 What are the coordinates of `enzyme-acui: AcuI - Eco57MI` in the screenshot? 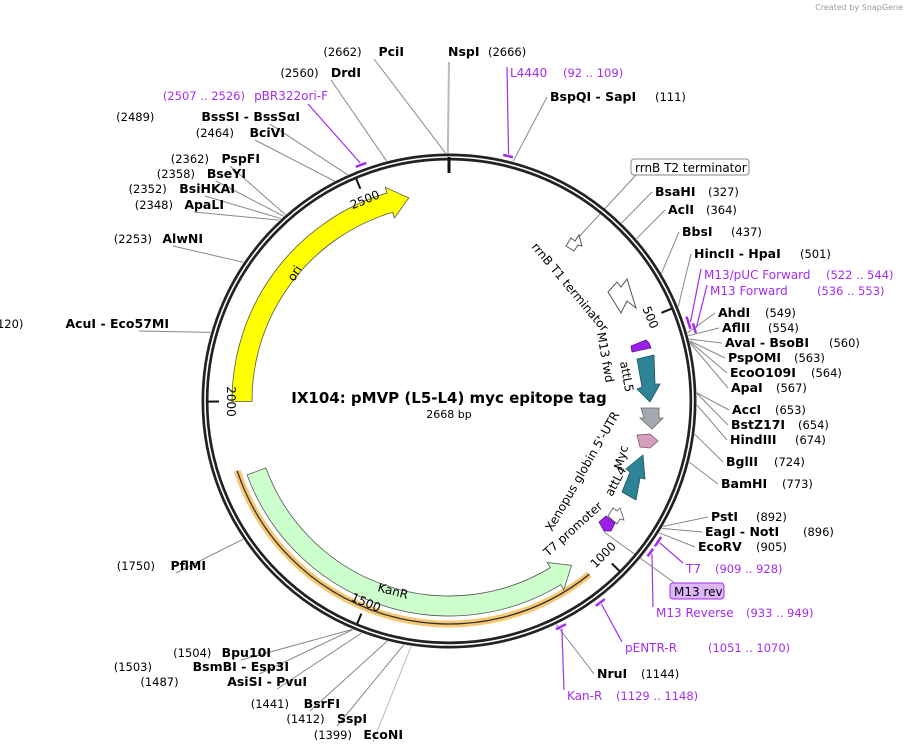 It's located at (117, 323).